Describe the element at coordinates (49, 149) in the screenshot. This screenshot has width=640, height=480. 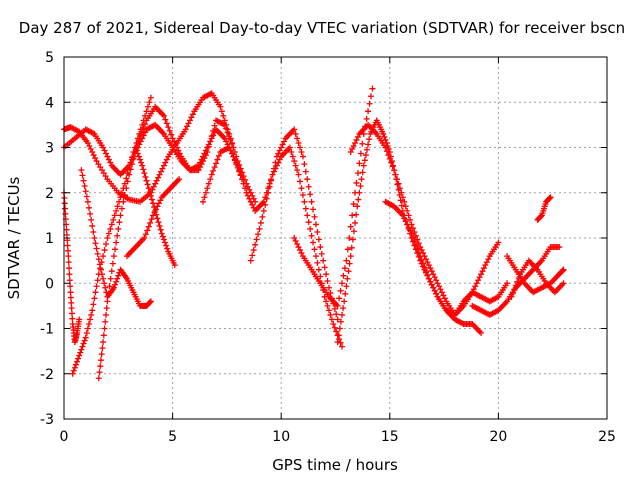
I see `y-tick-label: 3` at that location.